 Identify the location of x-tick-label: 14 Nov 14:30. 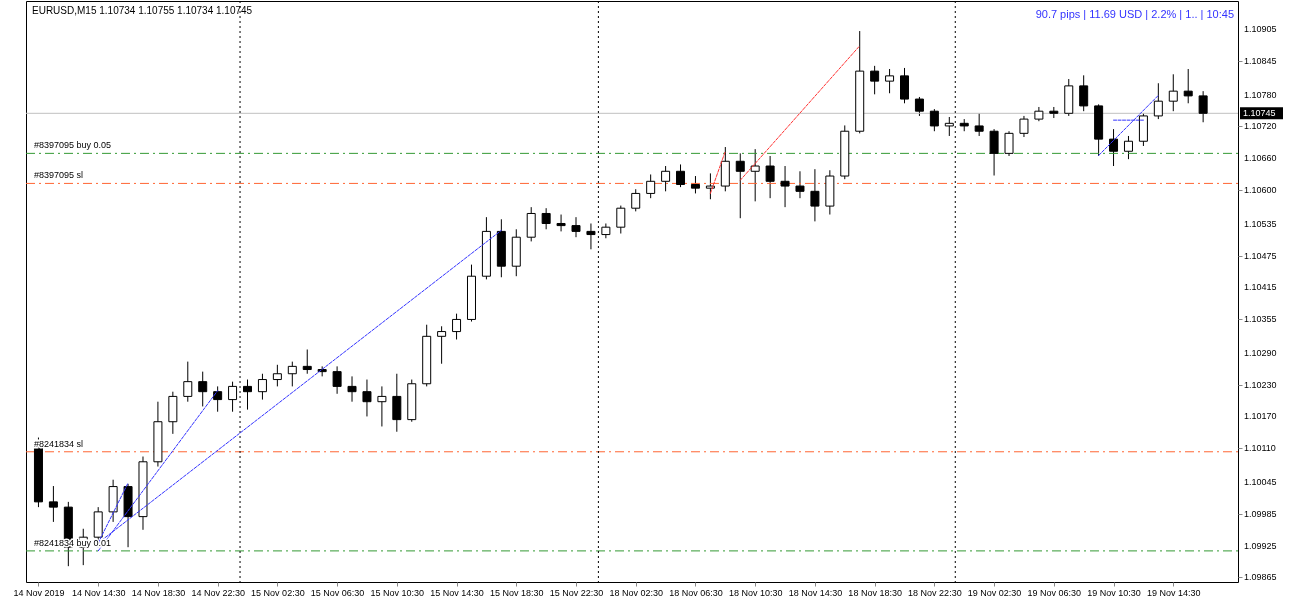
(98, 592).